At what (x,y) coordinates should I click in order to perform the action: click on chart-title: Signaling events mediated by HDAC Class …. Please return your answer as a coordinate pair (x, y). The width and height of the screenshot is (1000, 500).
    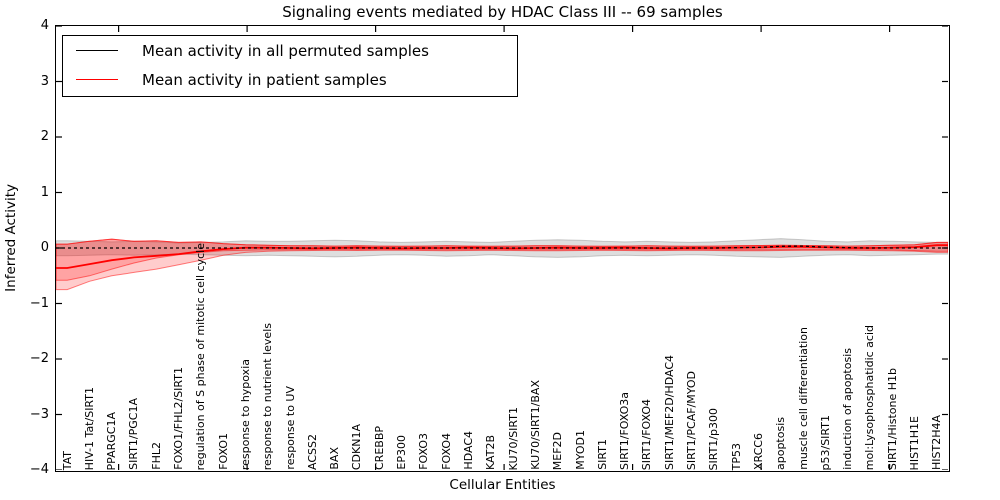
    Looking at the image, I should click on (502, 12).